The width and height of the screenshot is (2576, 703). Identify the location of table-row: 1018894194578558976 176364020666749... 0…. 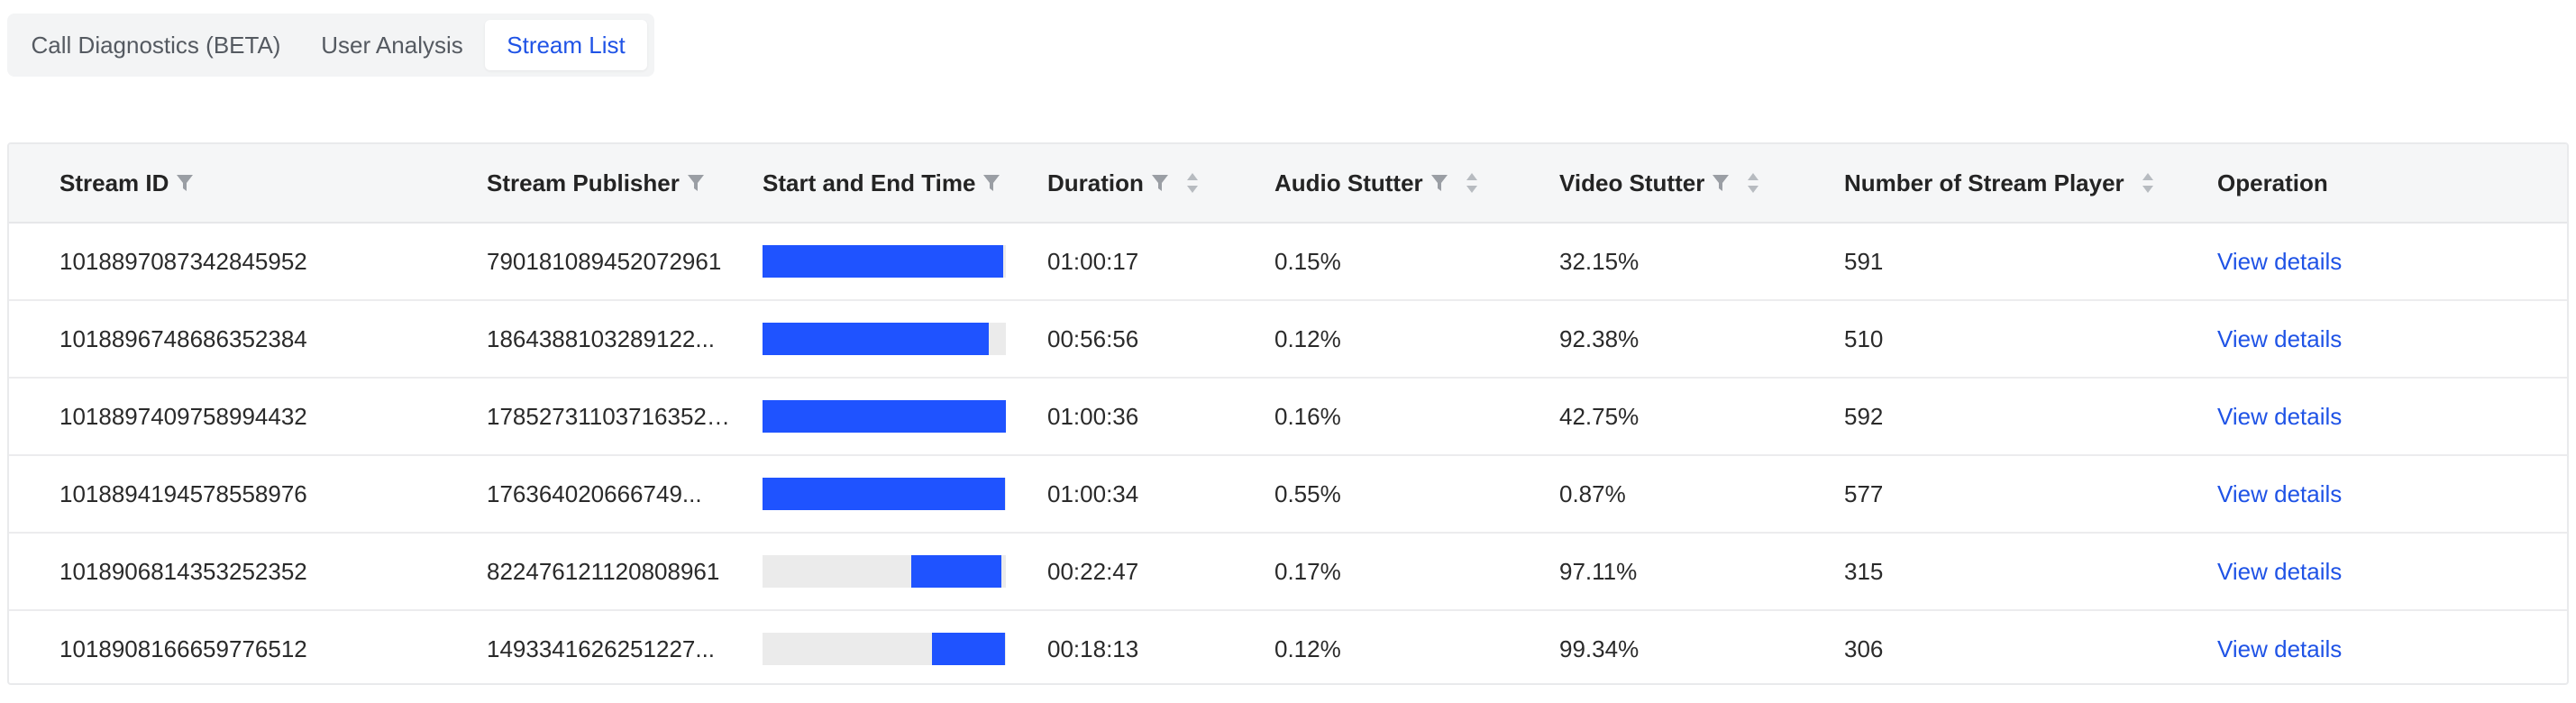
(1288, 495).